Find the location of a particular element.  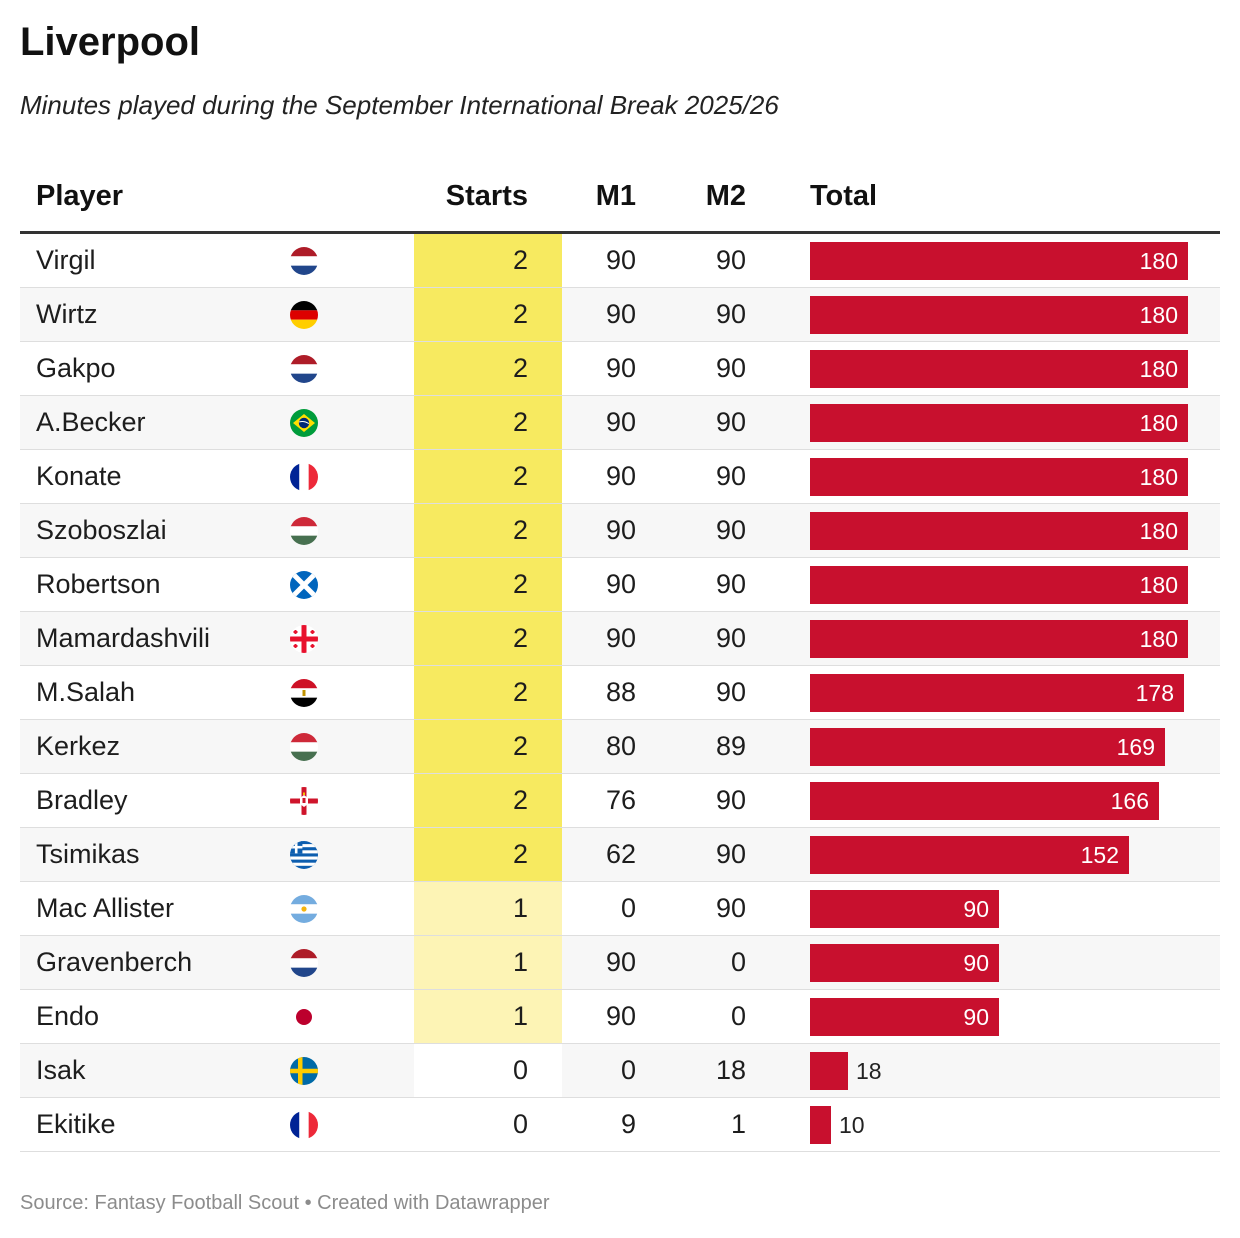

table-row: Bradley 2 76 90 166 is located at coordinates (620, 801).